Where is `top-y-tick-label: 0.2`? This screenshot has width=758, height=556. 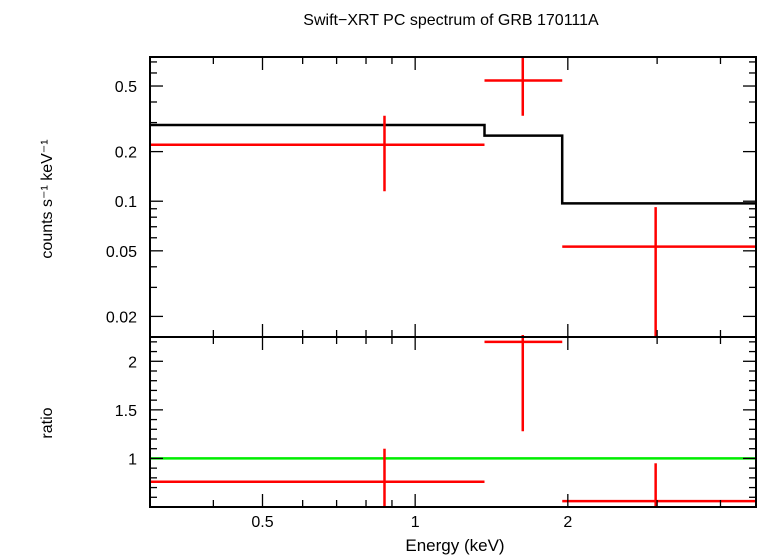 top-y-tick-label: 0.2 is located at coordinates (126, 153).